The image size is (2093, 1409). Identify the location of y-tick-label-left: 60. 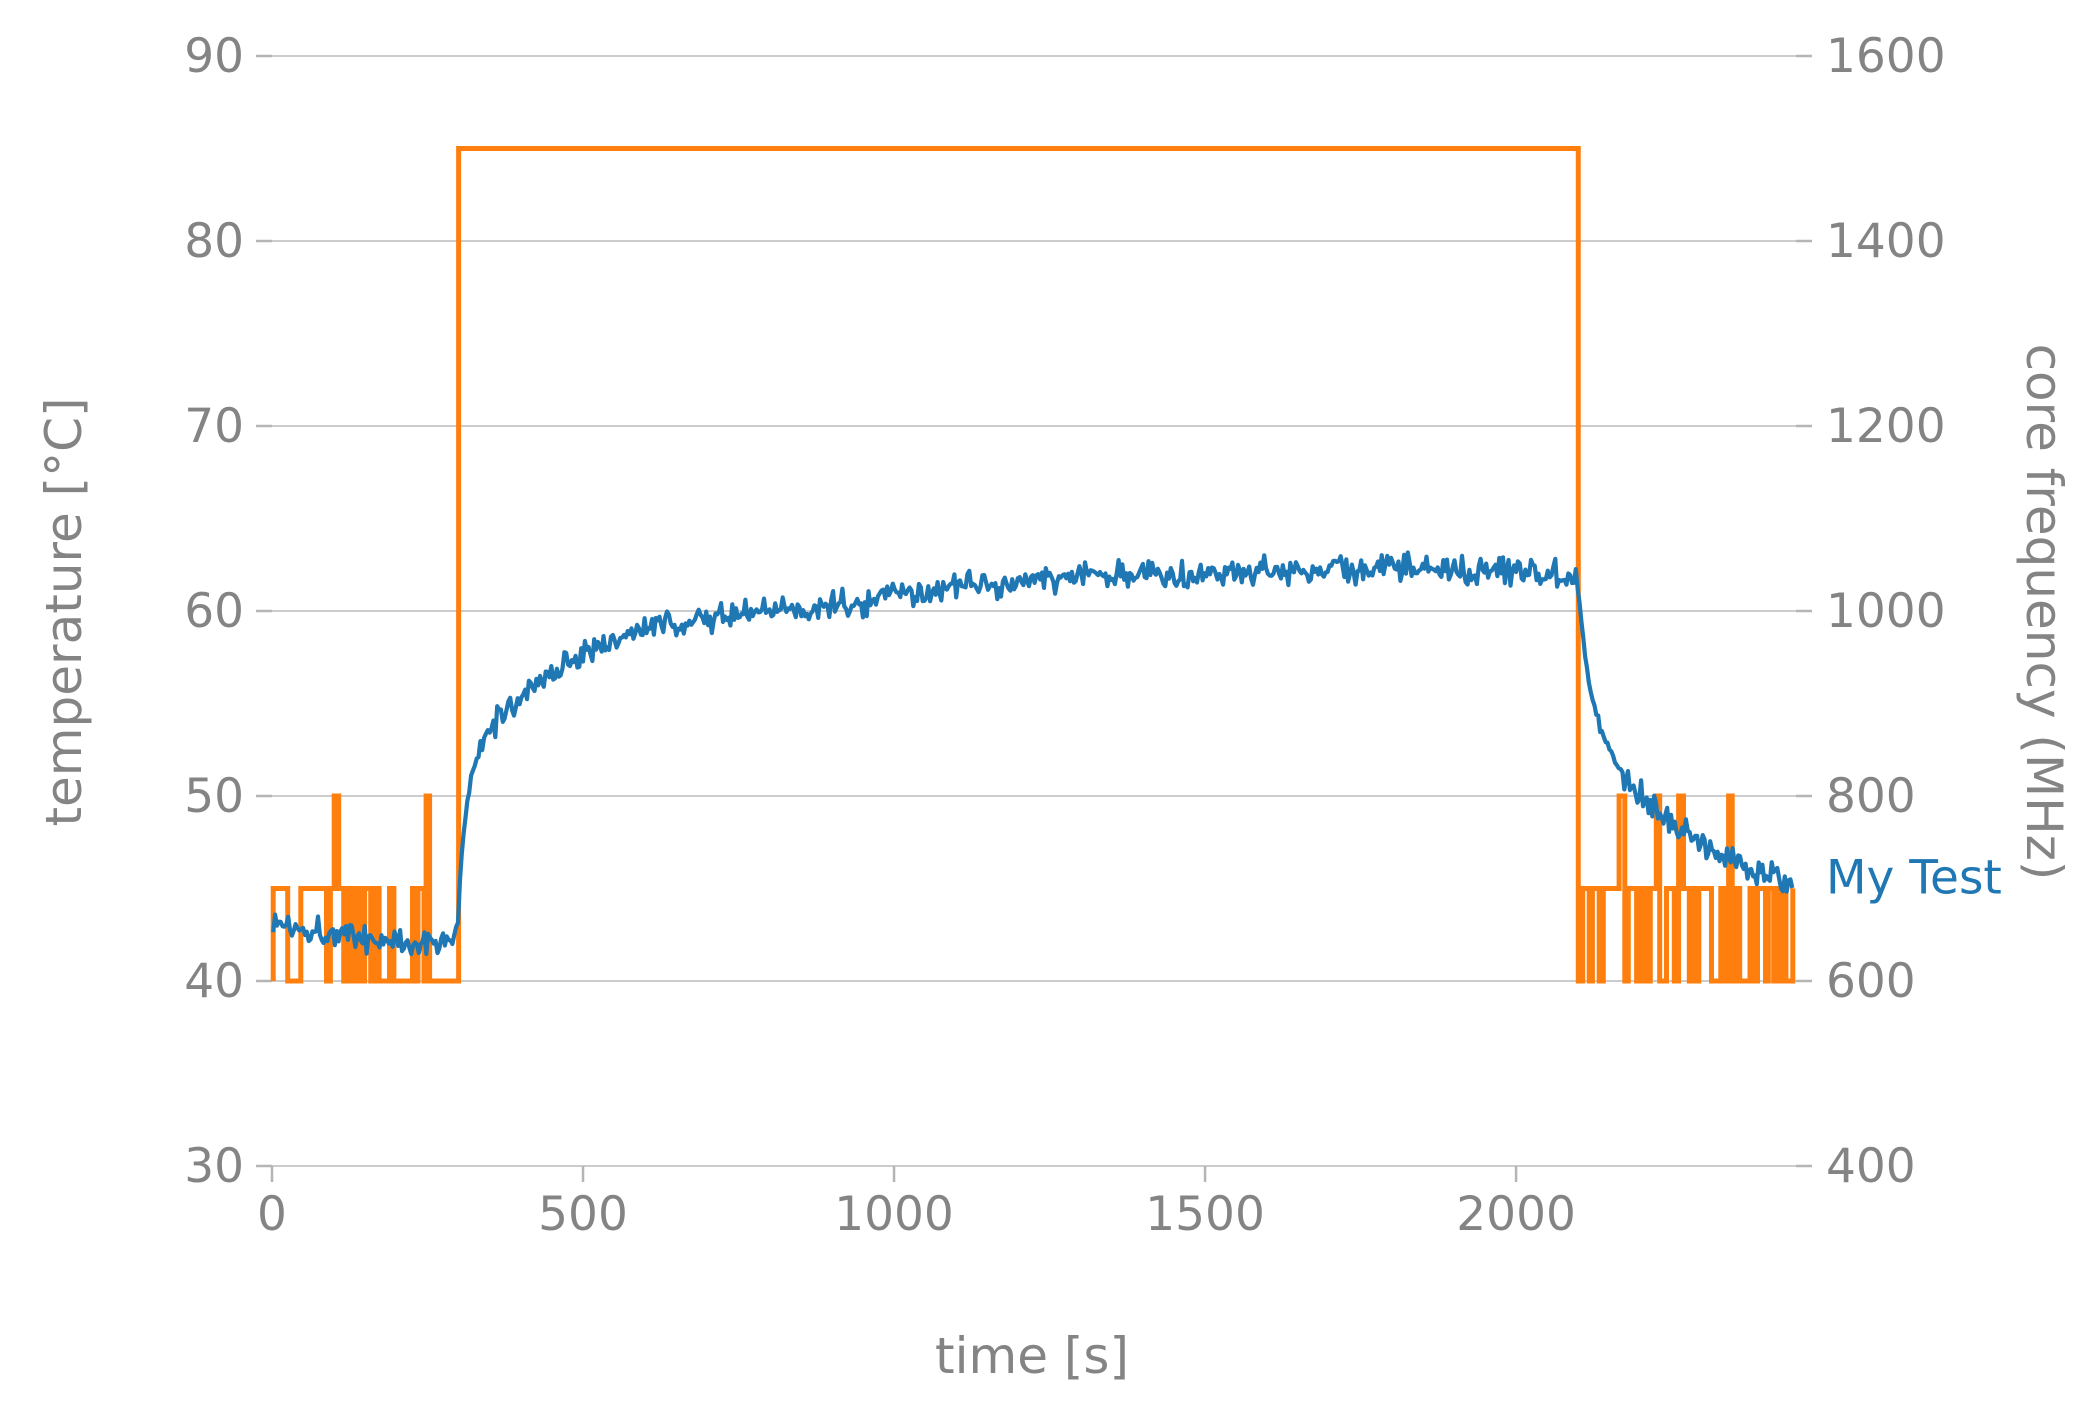
(214, 611).